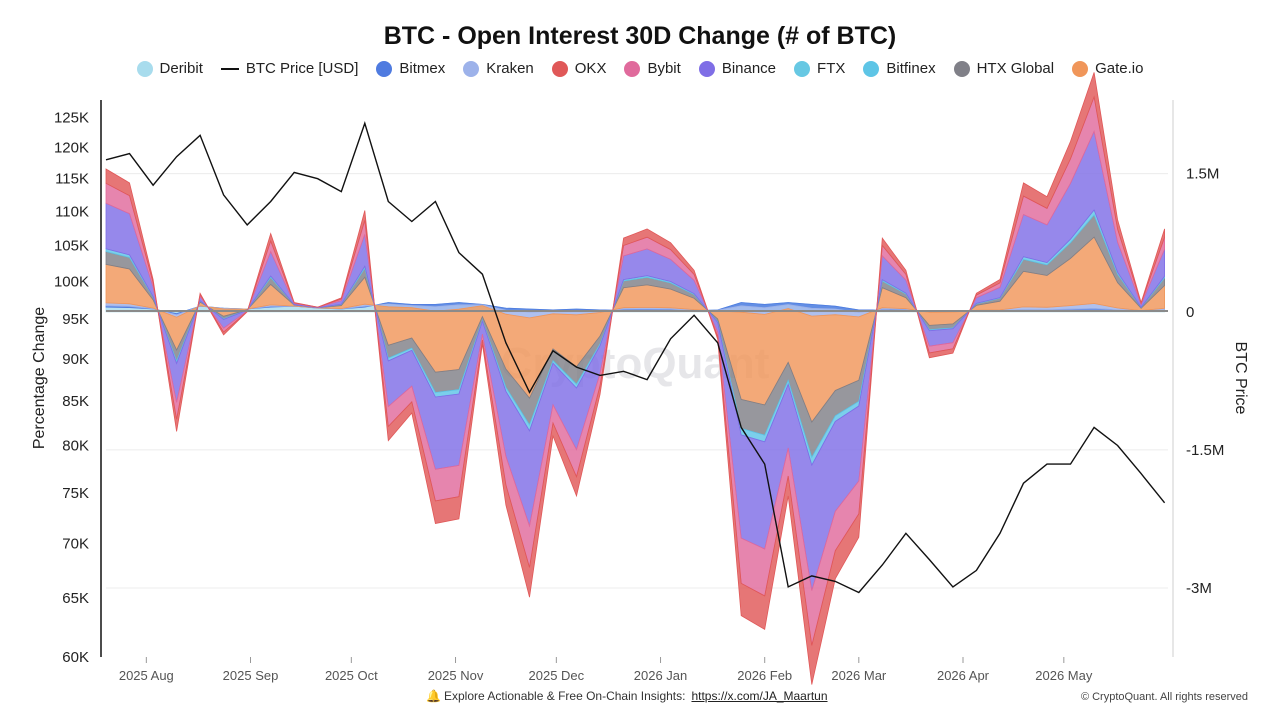  What do you see at coordinates (749, 68) in the screenshot?
I see `legend-label: Binance` at bounding box center [749, 68].